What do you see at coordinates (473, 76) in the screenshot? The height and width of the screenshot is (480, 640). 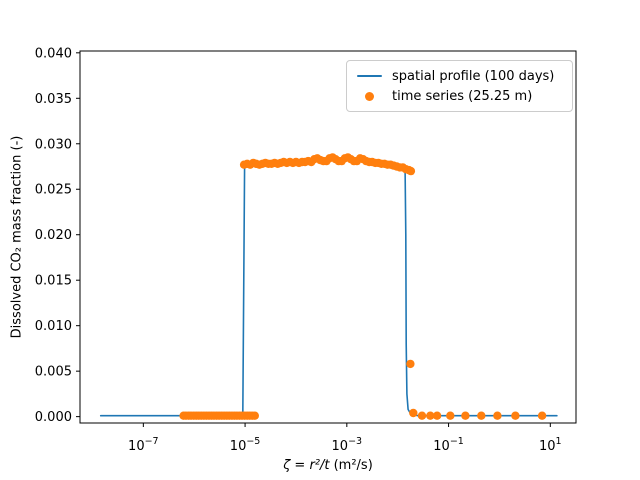 I see `legend-label-spatial-profile: spatial profile (100 days)` at bounding box center [473, 76].